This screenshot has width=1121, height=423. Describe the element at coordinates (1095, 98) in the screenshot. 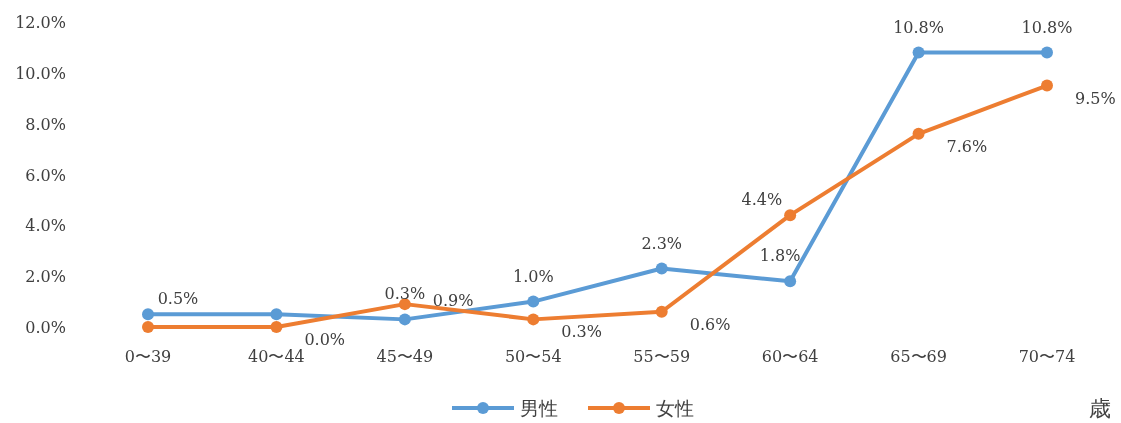

I see `data-label: 9.5%` at that location.